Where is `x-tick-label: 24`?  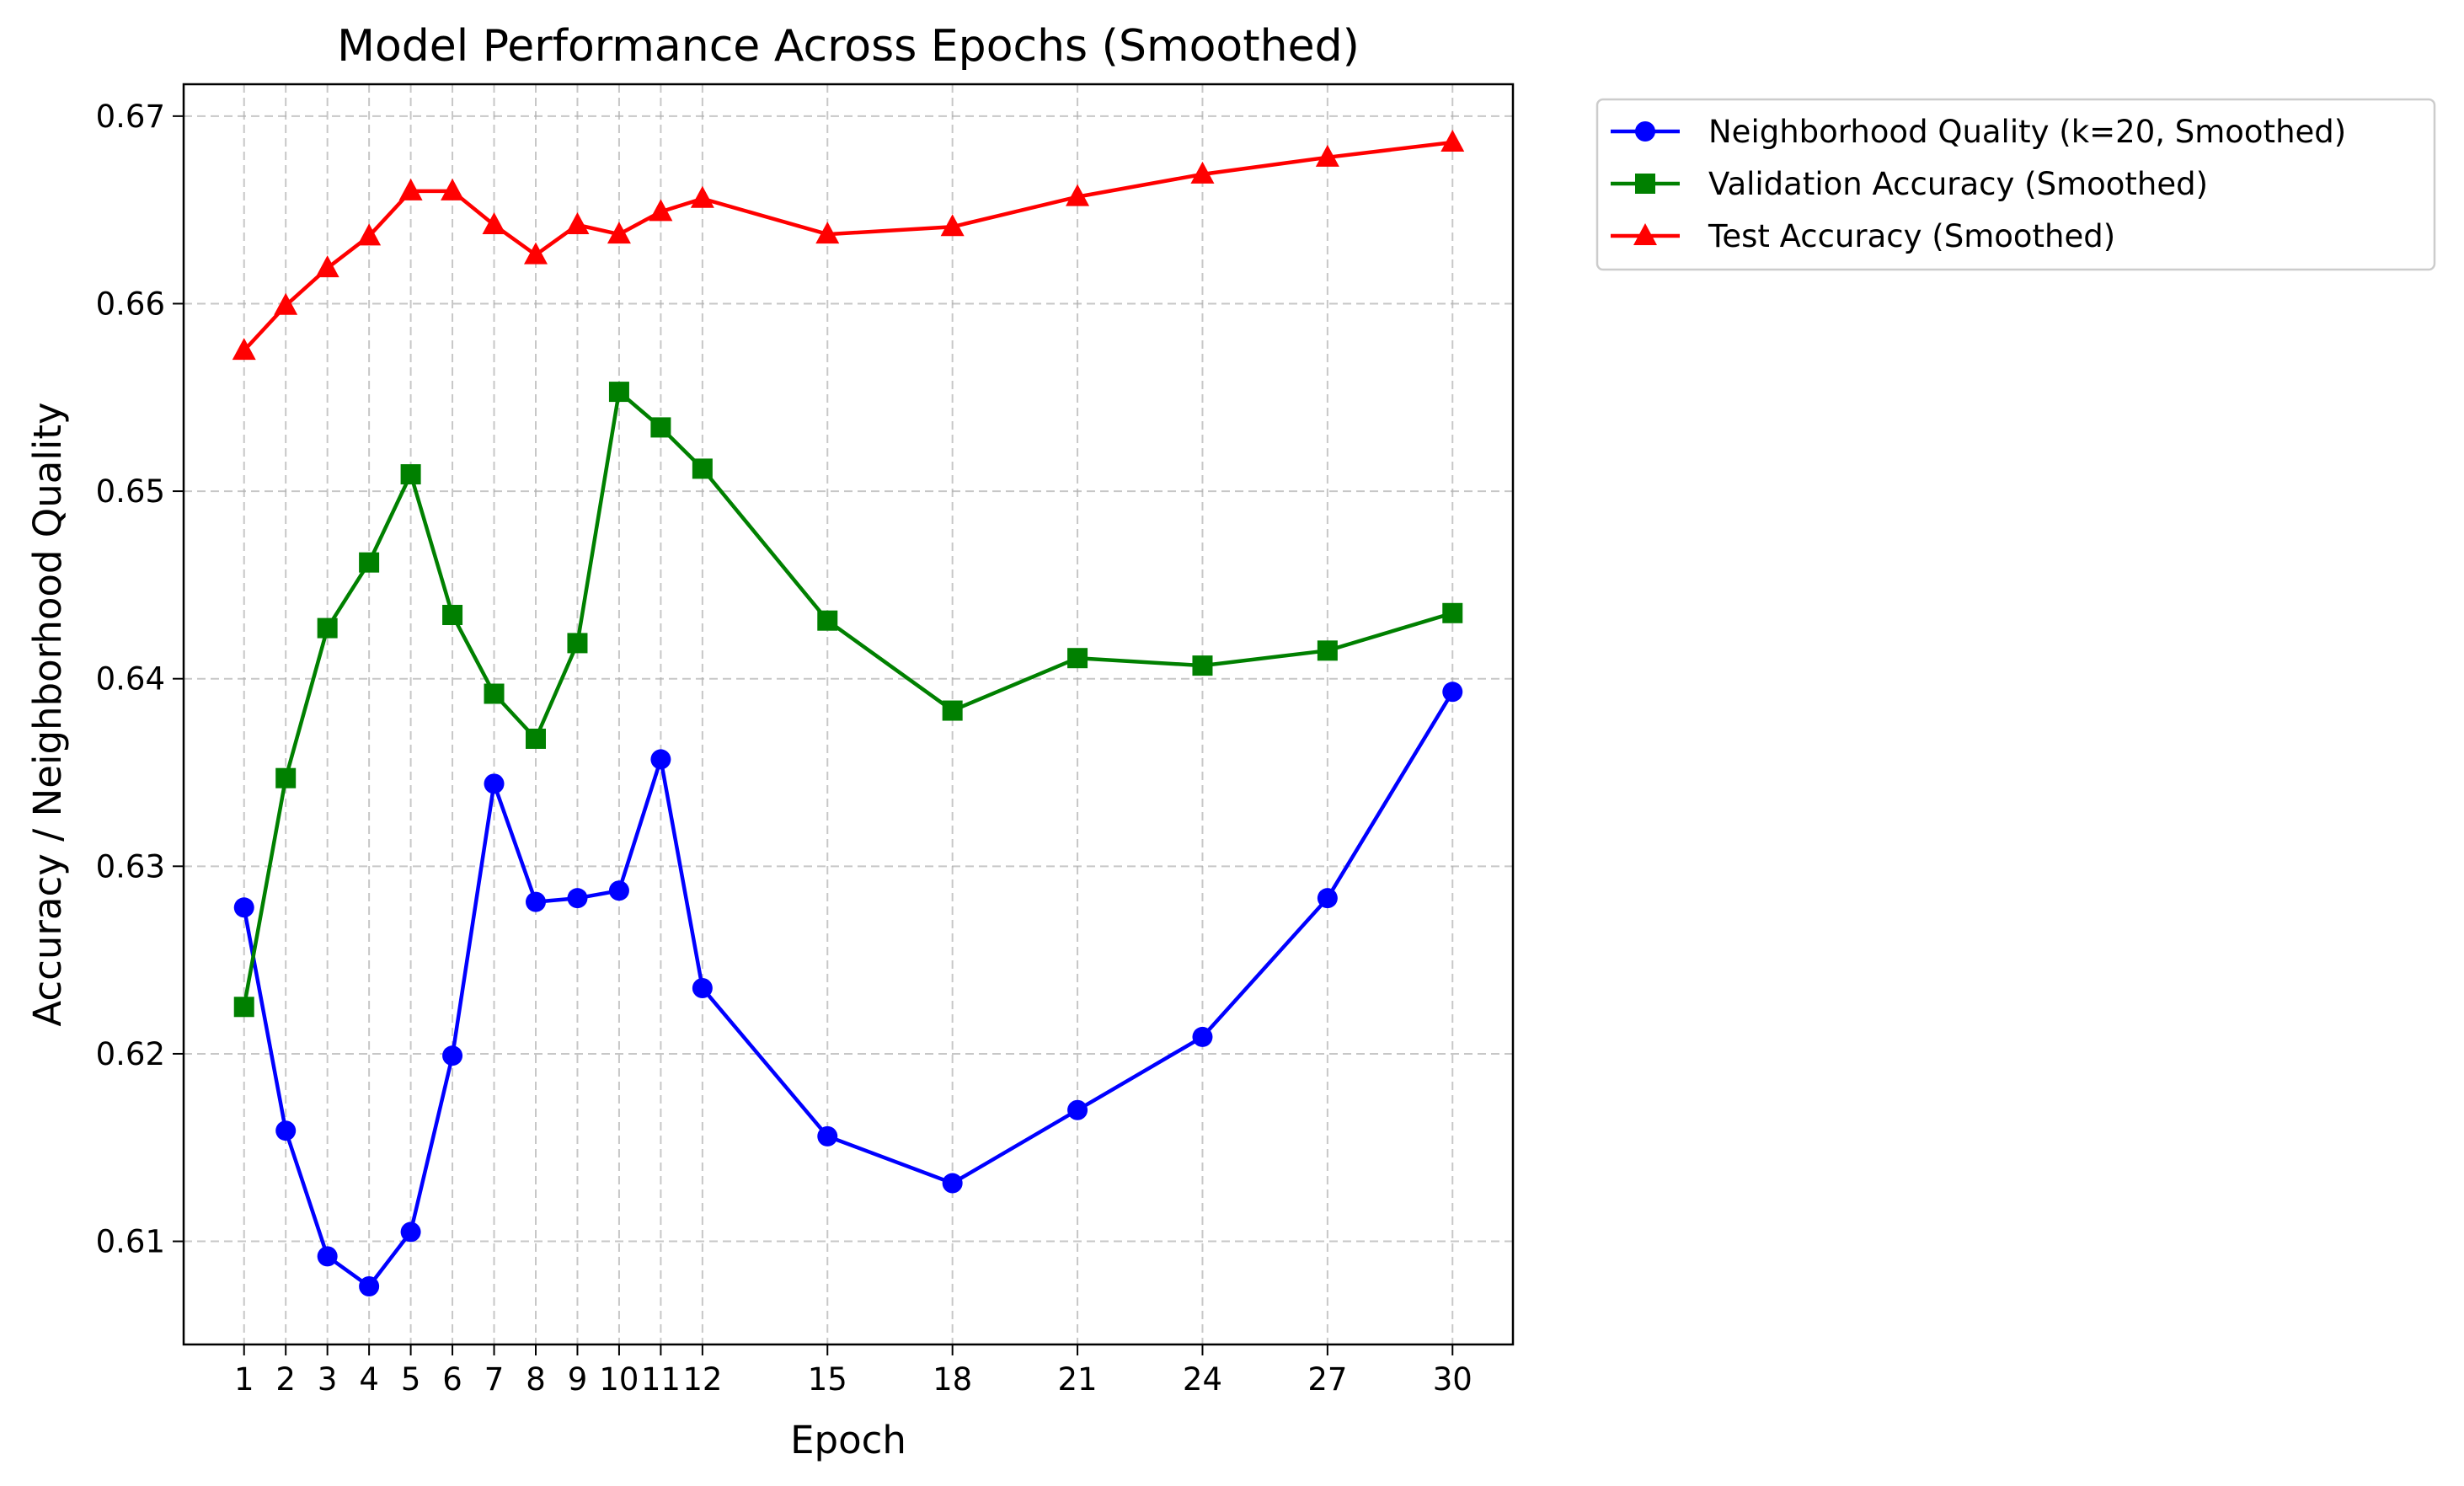
x-tick-label: 24 is located at coordinates (1202, 1379).